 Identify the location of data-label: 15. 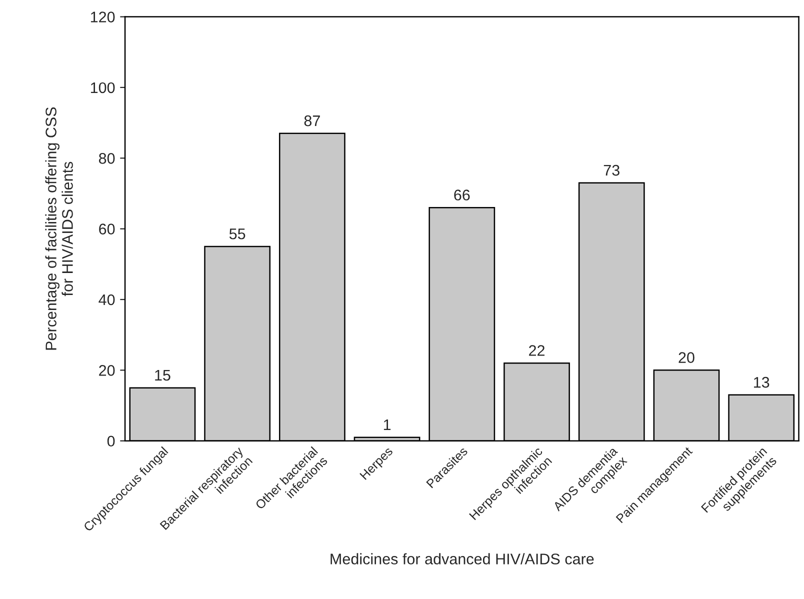
(162, 375).